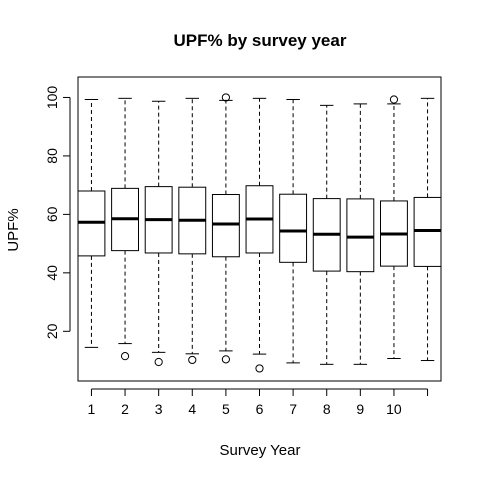 This screenshot has width=480, height=480. Describe the element at coordinates (52, 98) in the screenshot. I see `y-tick-label: 100` at that location.